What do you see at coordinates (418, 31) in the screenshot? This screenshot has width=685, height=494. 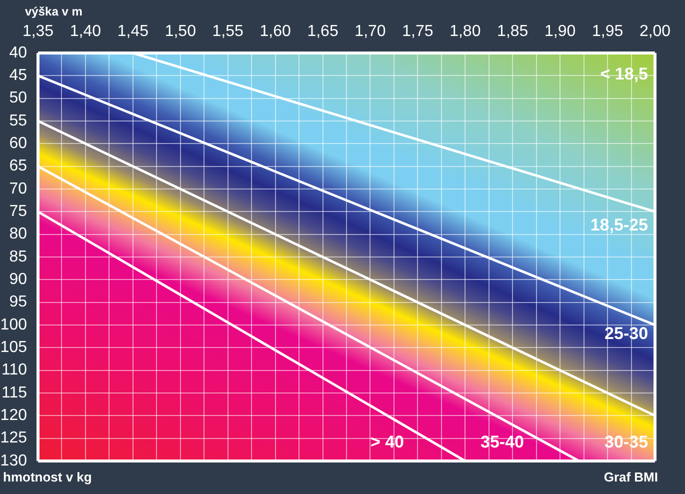 I see `x-tick-label: 1,75` at bounding box center [418, 31].